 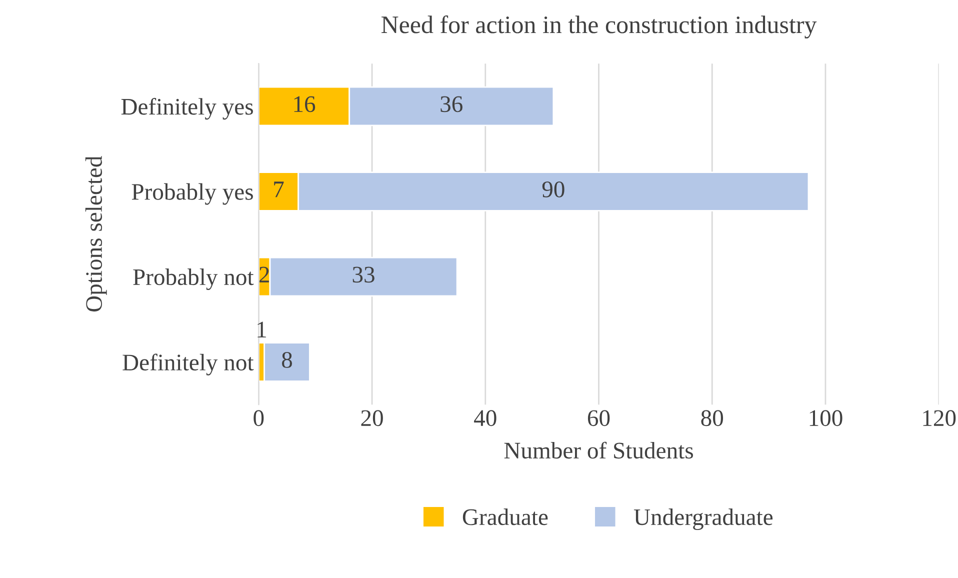 What do you see at coordinates (826, 418) in the screenshot?
I see `x-tick-label: 100` at bounding box center [826, 418].